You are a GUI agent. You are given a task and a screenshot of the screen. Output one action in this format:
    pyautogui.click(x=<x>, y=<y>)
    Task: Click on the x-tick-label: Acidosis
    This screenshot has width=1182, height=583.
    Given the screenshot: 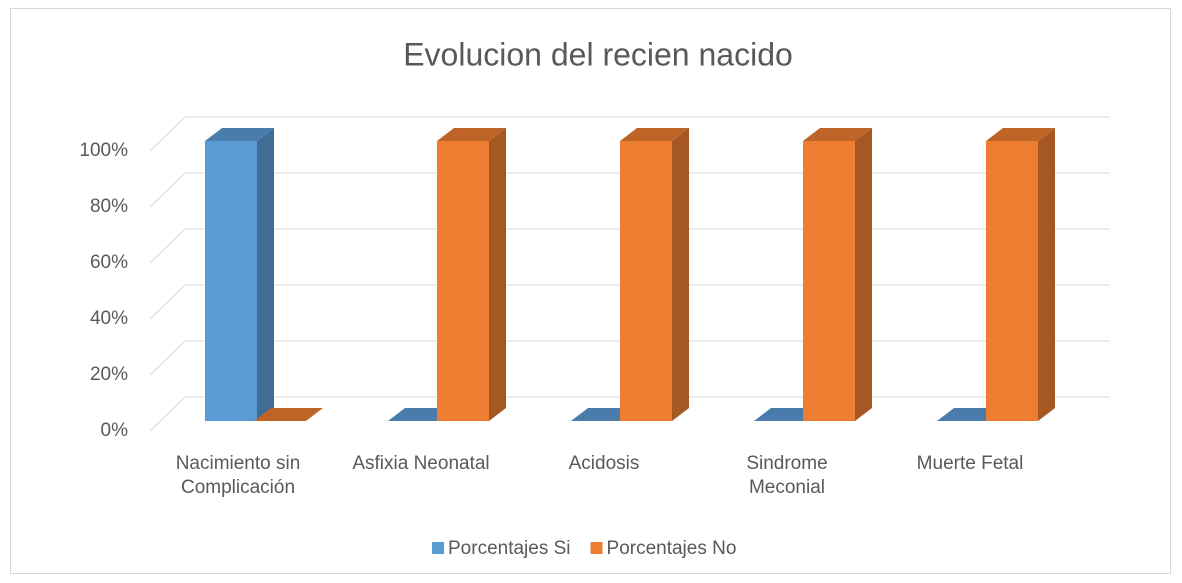 What is the action you would take?
    pyautogui.click(x=604, y=463)
    